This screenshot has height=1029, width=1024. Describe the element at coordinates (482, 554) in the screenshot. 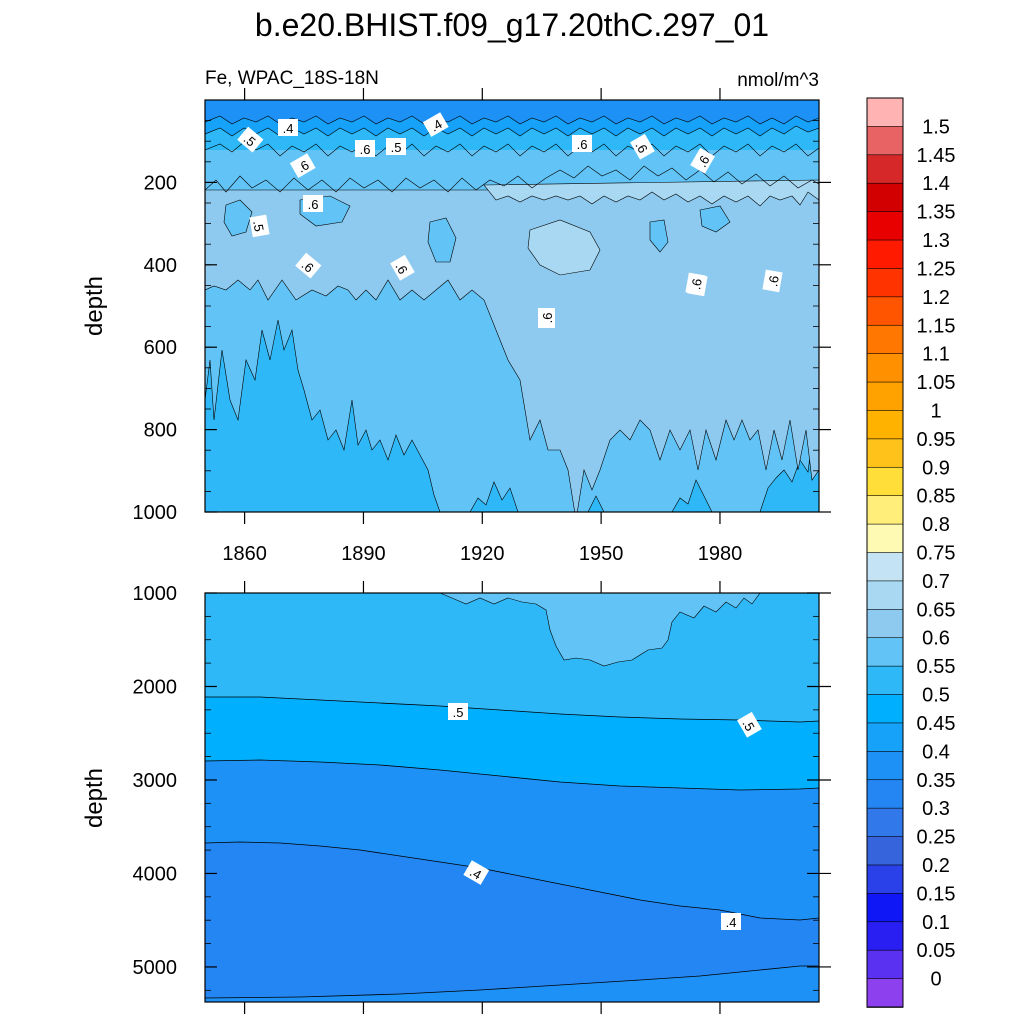

I see `upper-xtick-label: 1920` at that location.